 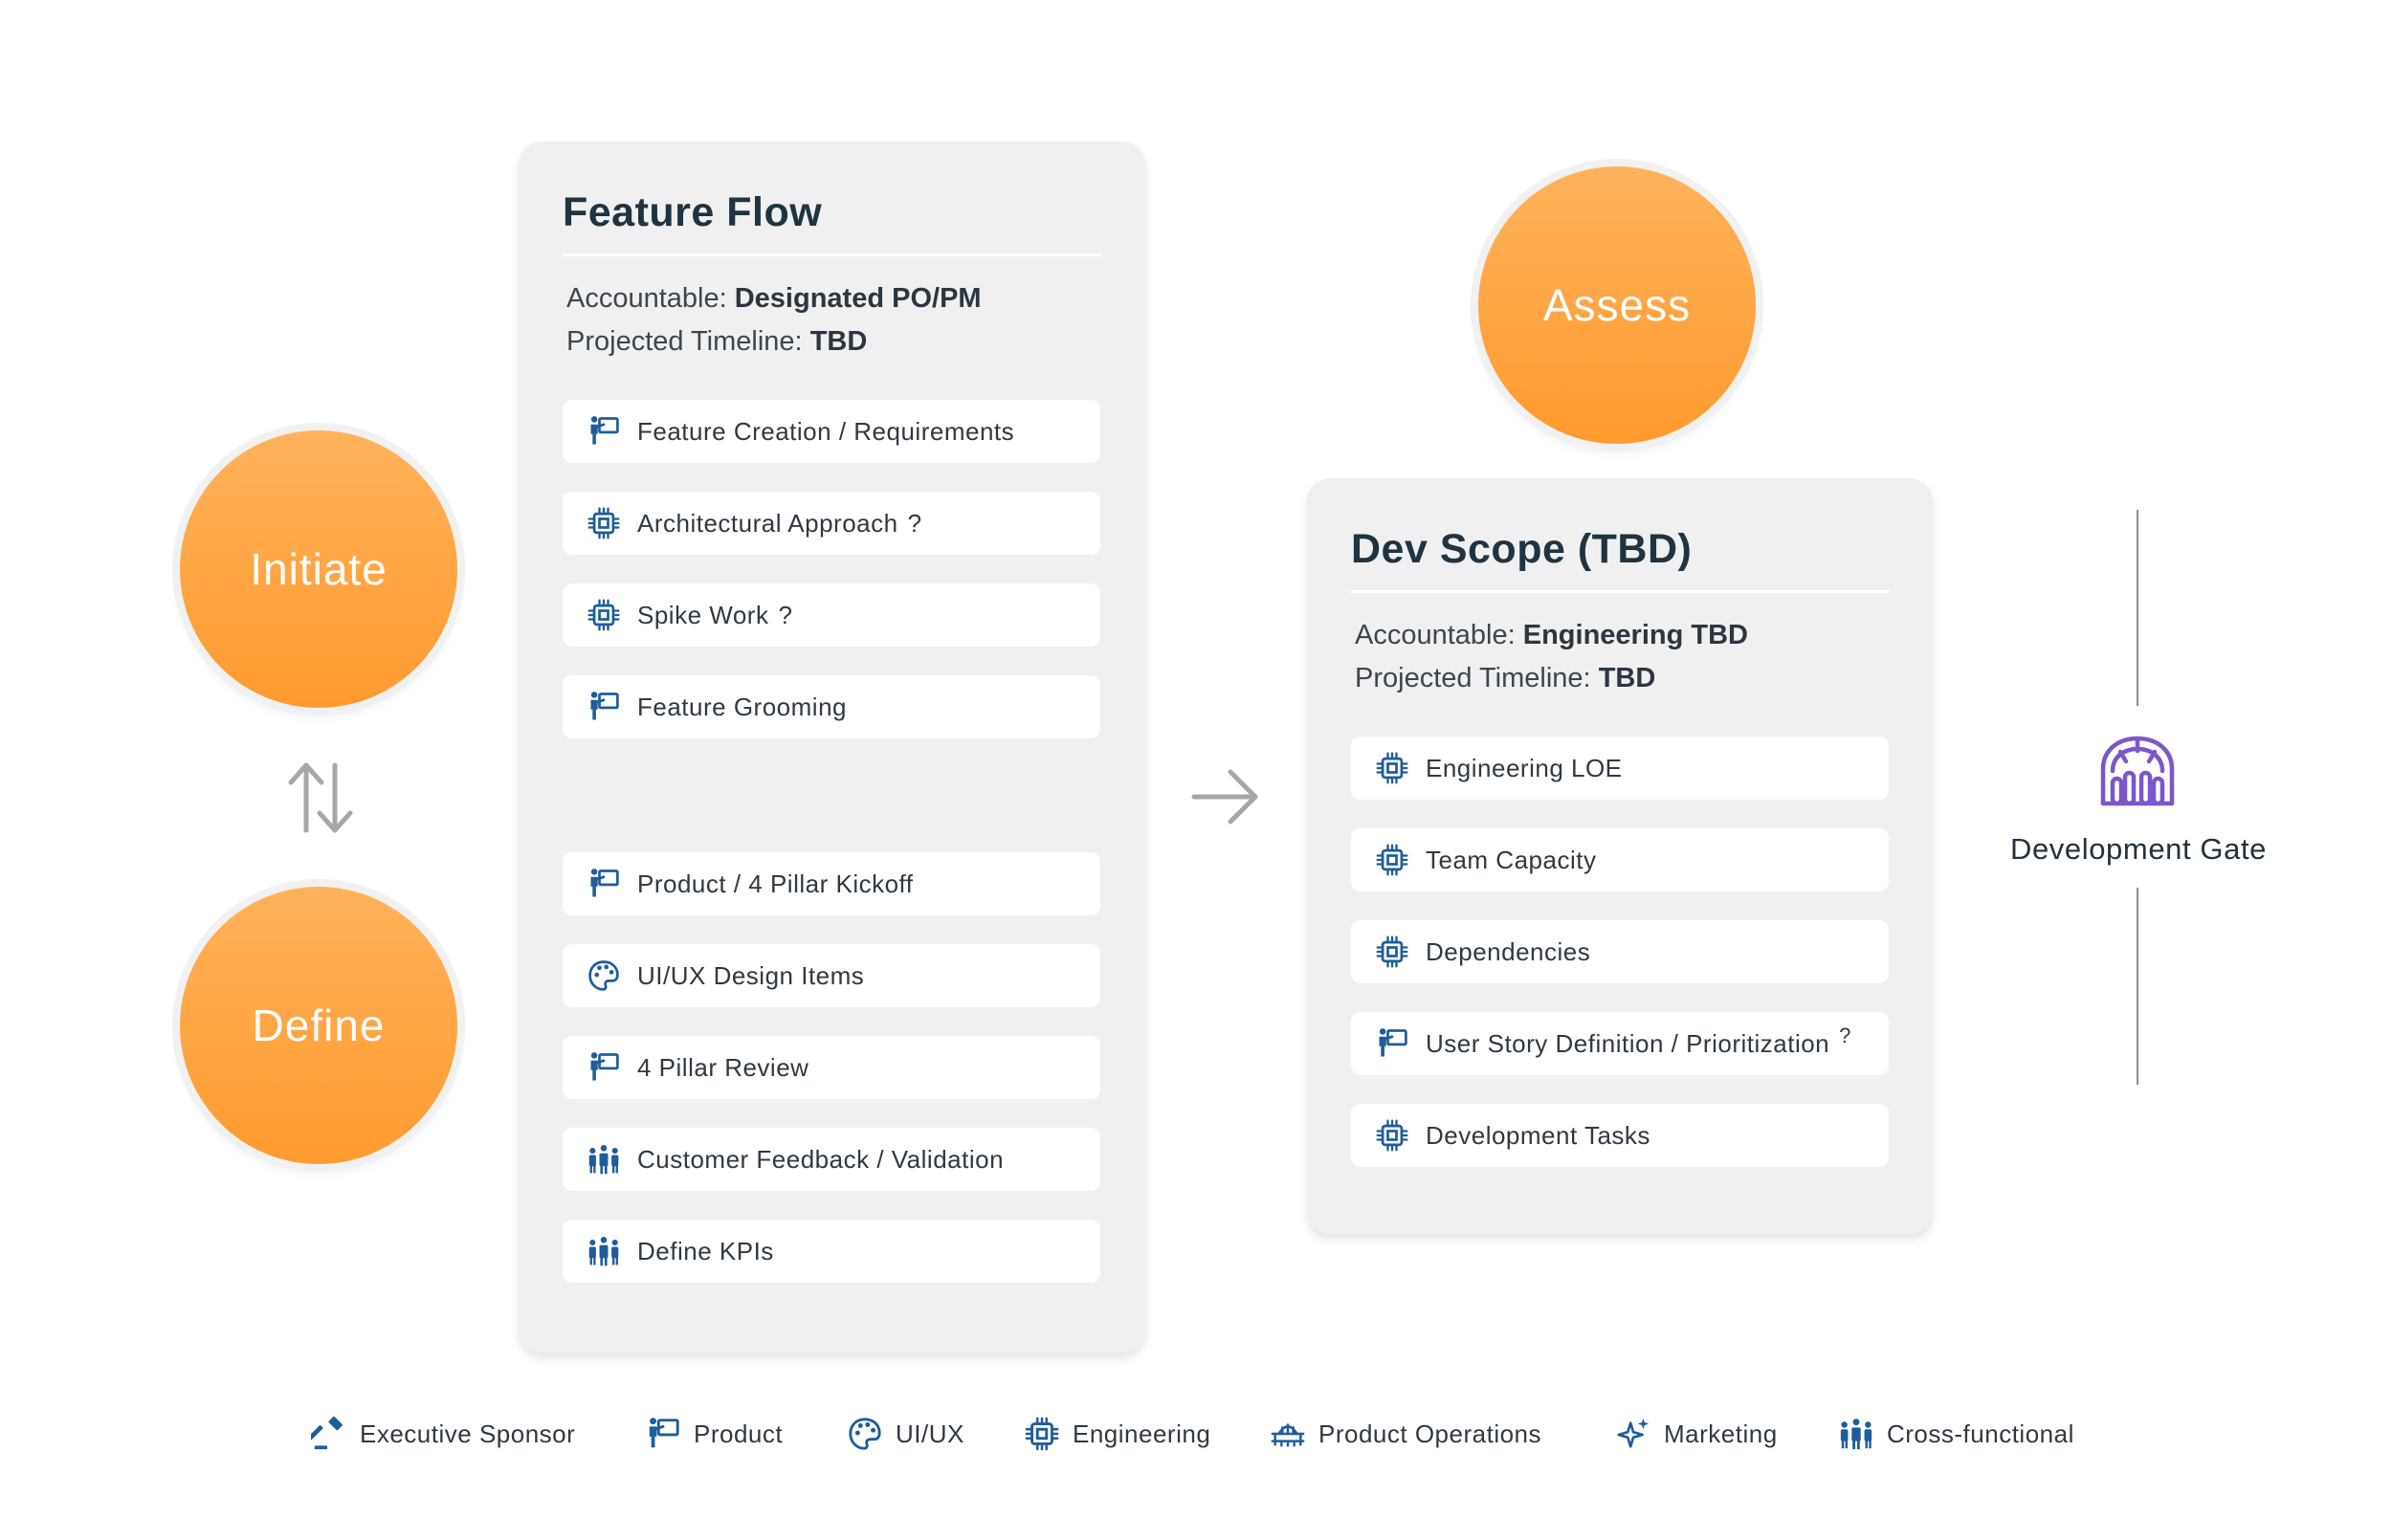 What do you see at coordinates (831, 1067) in the screenshot?
I see `list-item: 4 Pillar Review` at bounding box center [831, 1067].